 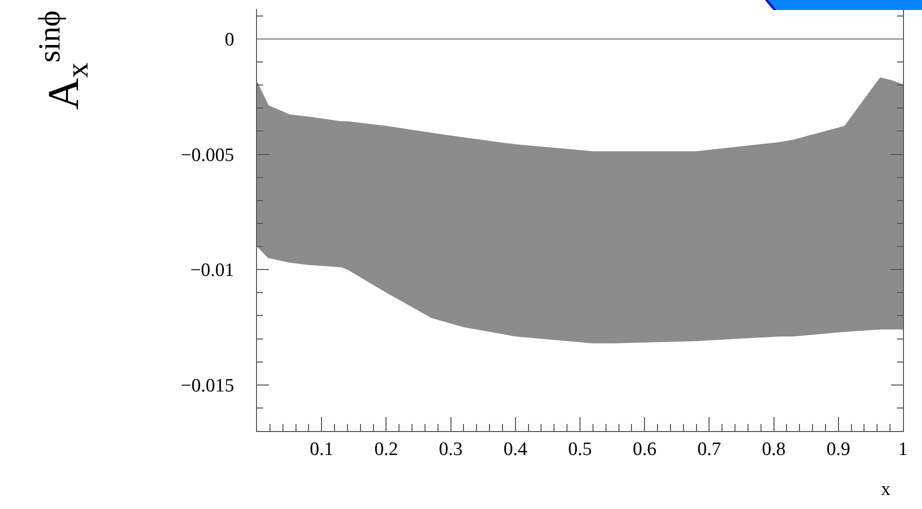 What do you see at coordinates (450, 449) in the screenshot?
I see `x-tick-label: 0.3` at bounding box center [450, 449].